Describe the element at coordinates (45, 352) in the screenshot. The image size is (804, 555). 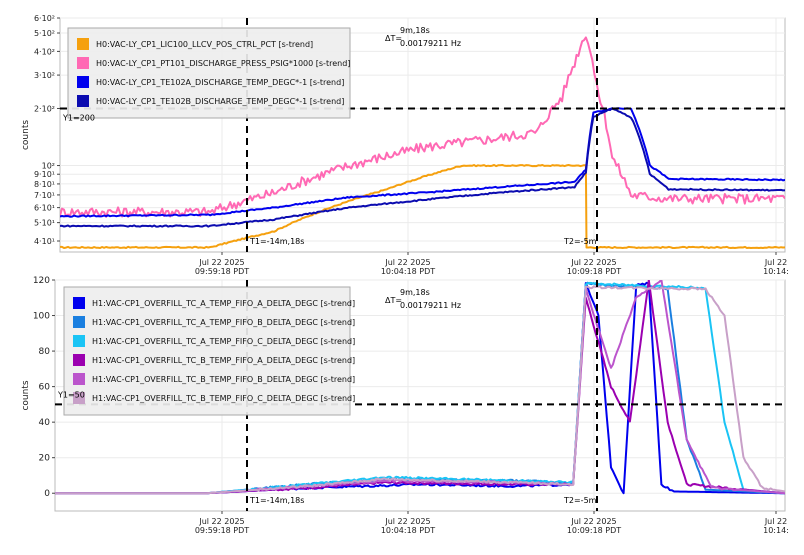
I see `y-tick-label: 80` at that location.